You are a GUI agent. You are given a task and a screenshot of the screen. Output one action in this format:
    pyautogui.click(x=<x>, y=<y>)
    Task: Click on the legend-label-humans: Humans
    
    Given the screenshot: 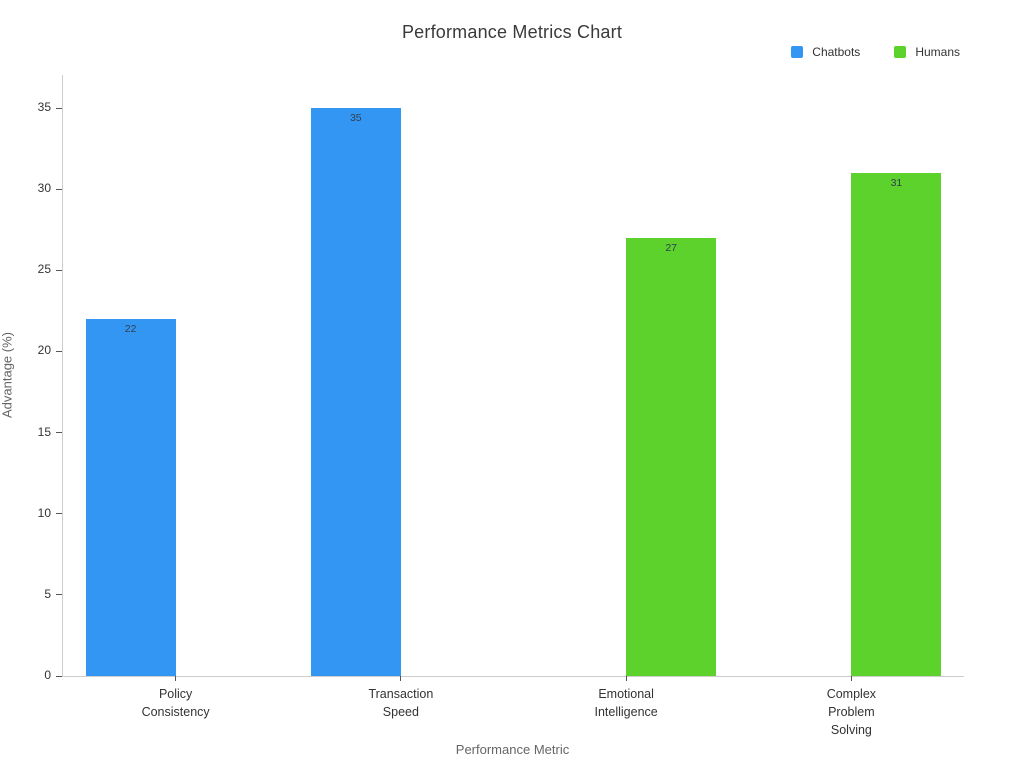 What is the action you would take?
    pyautogui.click(x=937, y=52)
    